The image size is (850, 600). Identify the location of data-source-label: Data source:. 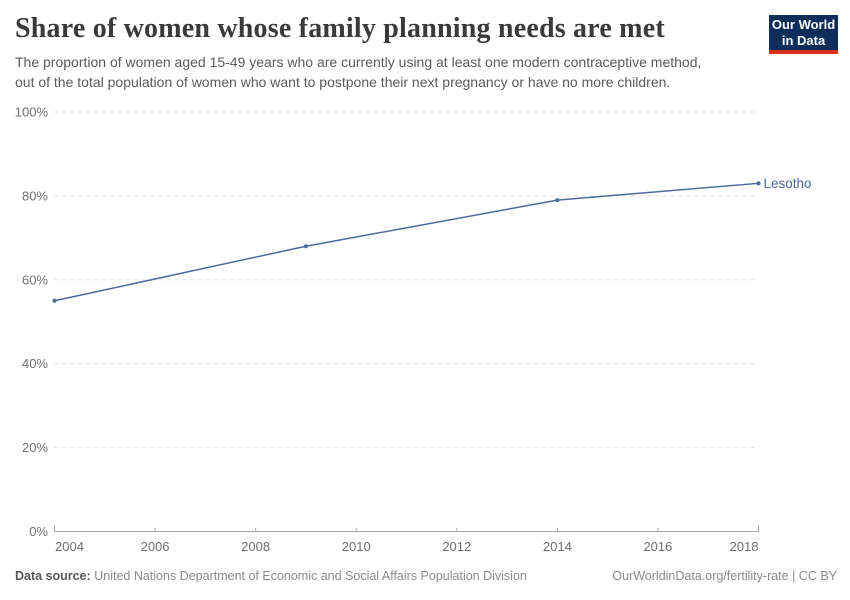
(53, 576).